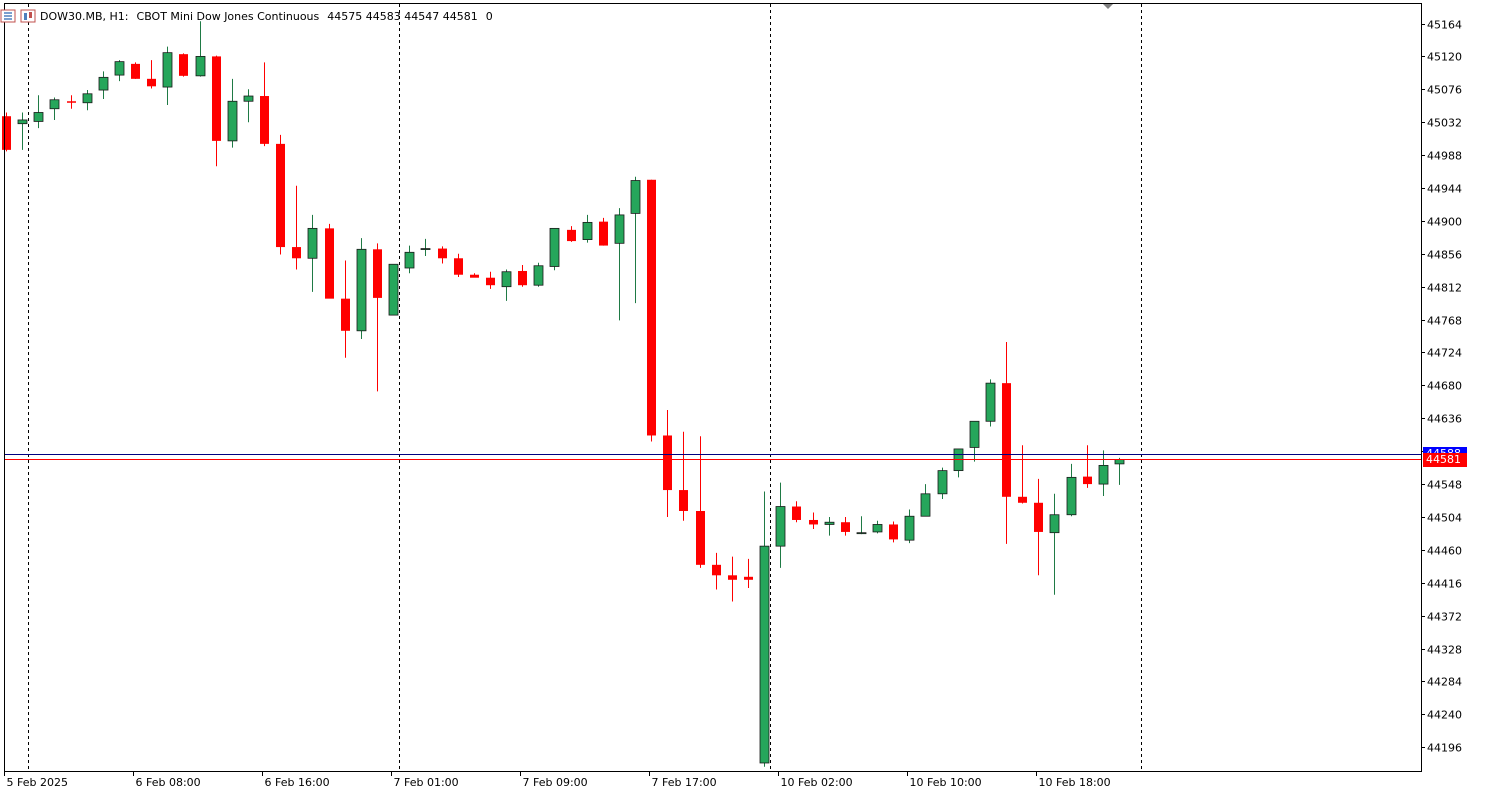 The height and width of the screenshot is (793, 1486). Describe the element at coordinates (1444, 123) in the screenshot. I see `price-tick-label: 45032` at that location.